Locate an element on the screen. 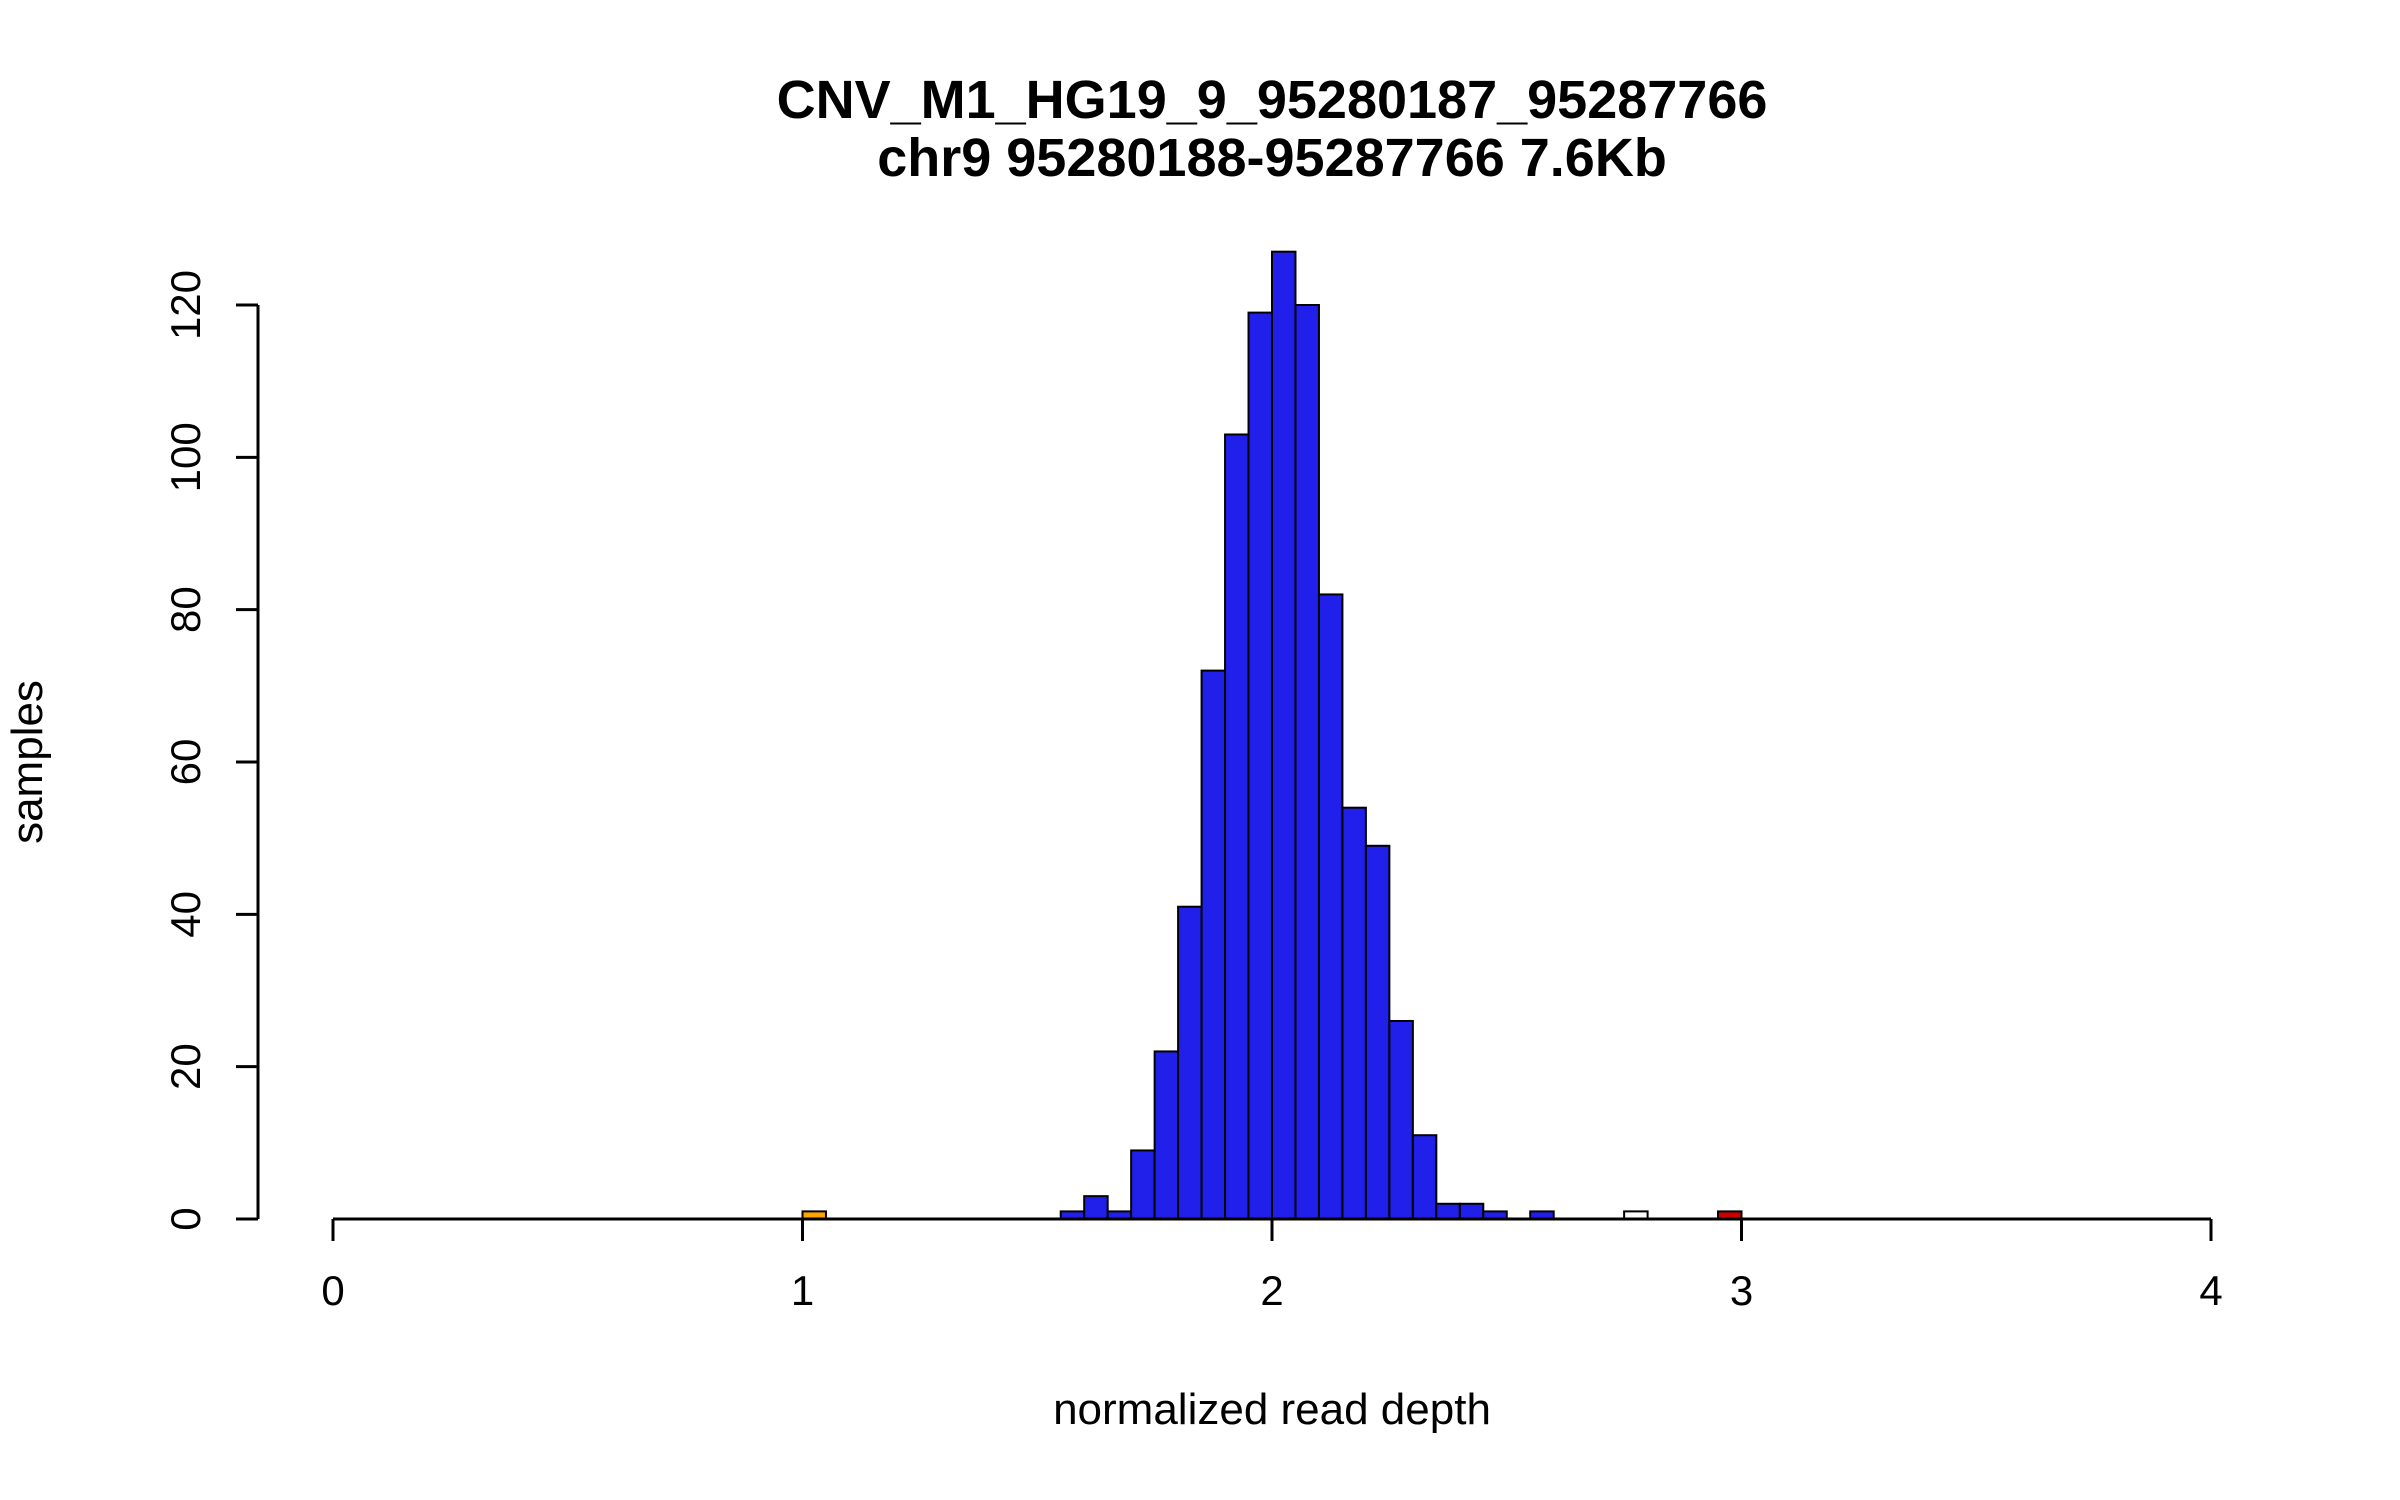 Image resolution: width=2400 pixels, height=1500 pixels. x-tick-label: 0 is located at coordinates (332, 1290).